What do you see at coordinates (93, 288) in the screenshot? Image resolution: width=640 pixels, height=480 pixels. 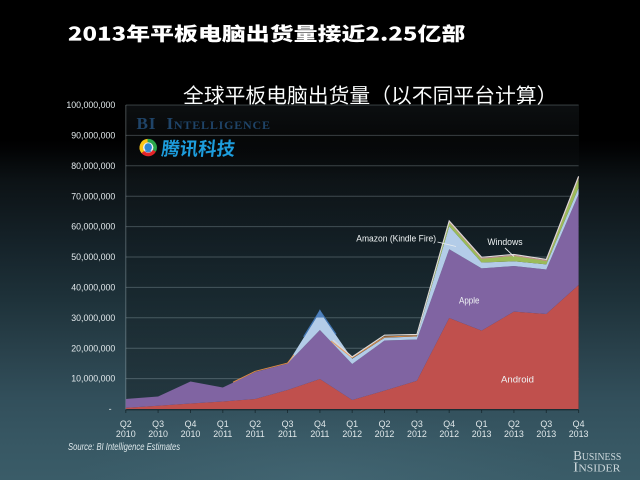 I see `svg-text: 40,000,000` at bounding box center [93, 288].